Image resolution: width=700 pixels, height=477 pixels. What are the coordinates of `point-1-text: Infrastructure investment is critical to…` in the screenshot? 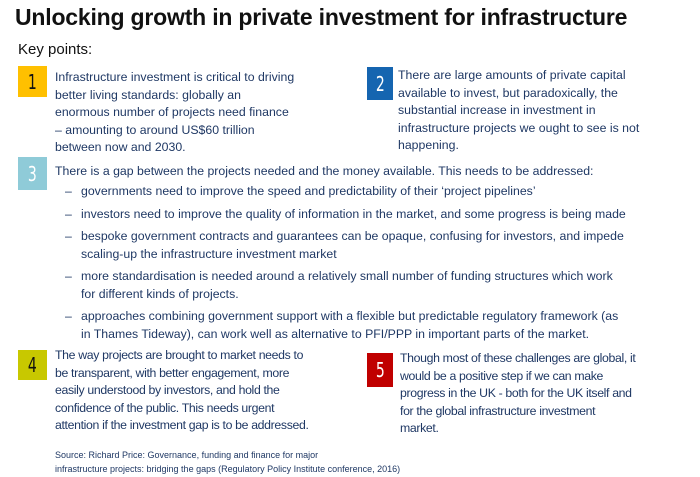 It's located at (174, 113).